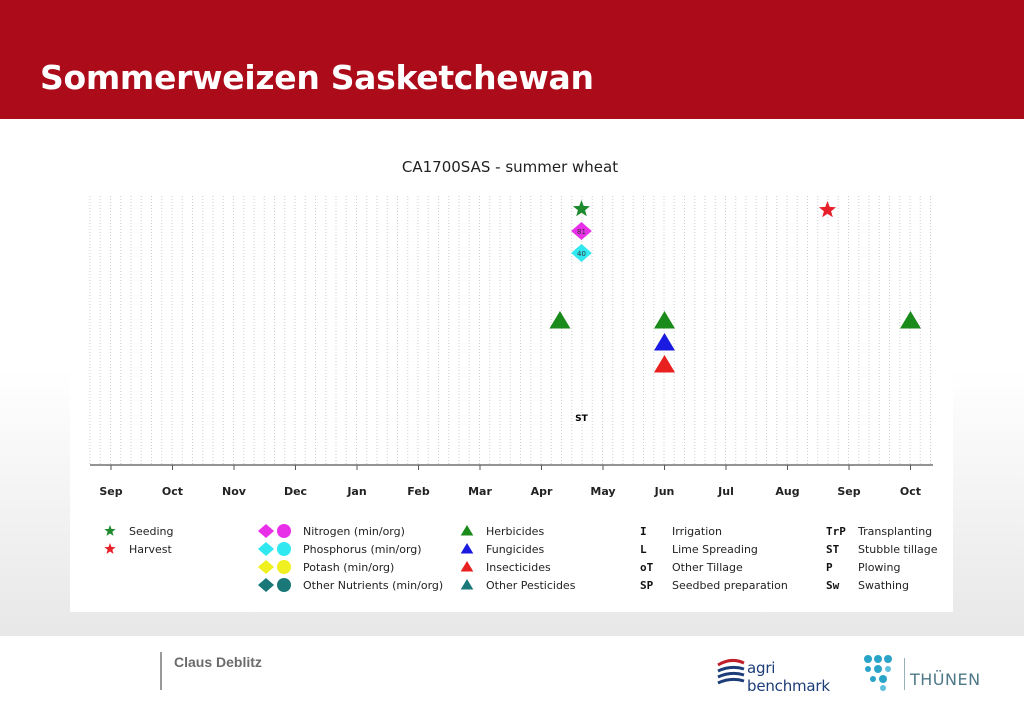  I want to click on agri-benchmark-text: agri benchmark, so click(788, 677).